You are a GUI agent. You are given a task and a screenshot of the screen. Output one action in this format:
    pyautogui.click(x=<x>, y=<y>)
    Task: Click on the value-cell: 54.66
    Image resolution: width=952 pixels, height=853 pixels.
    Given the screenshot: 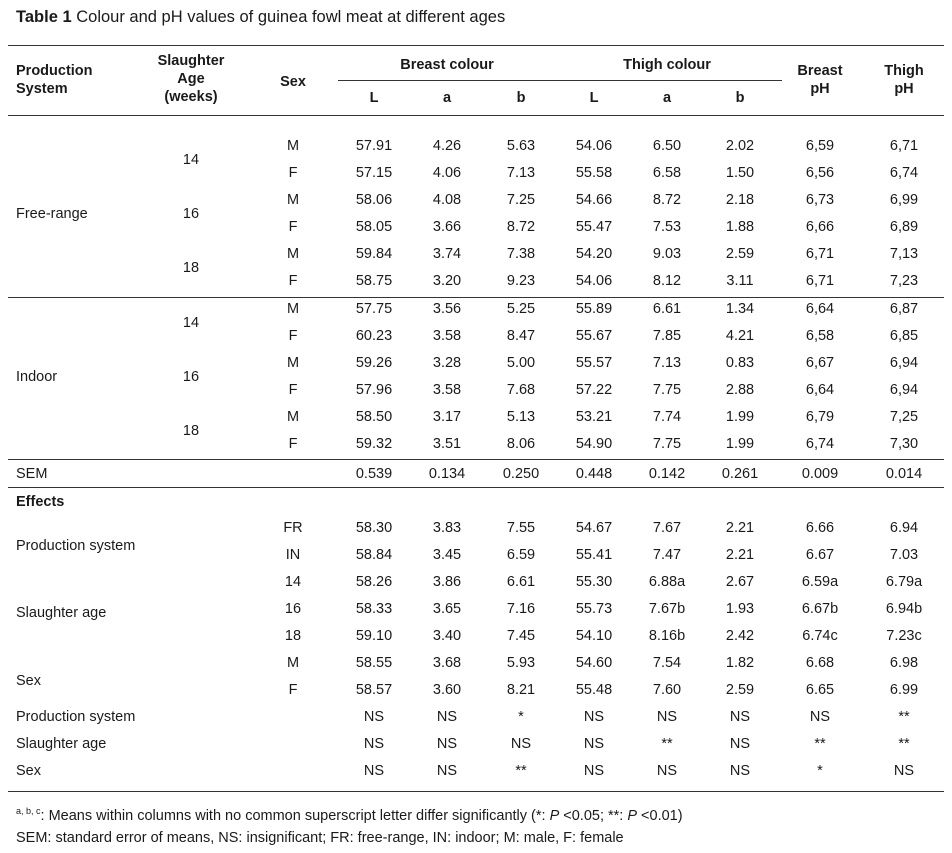 What is the action you would take?
    pyautogui.click(x=594, y=200)
    